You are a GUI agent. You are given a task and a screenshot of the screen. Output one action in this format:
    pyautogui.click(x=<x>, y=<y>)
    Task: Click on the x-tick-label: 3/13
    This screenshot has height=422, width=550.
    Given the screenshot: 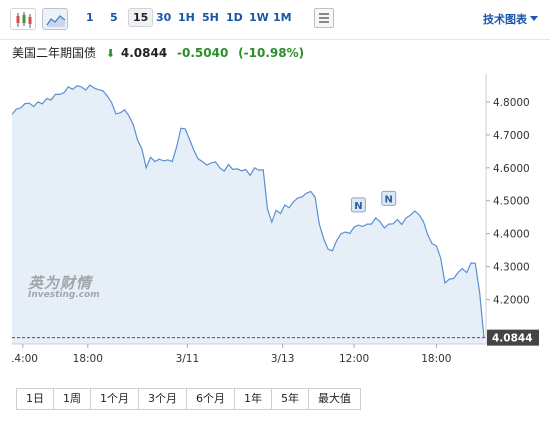 What is the action you would take?
    pyautogui.click(x=283, y=359)
    